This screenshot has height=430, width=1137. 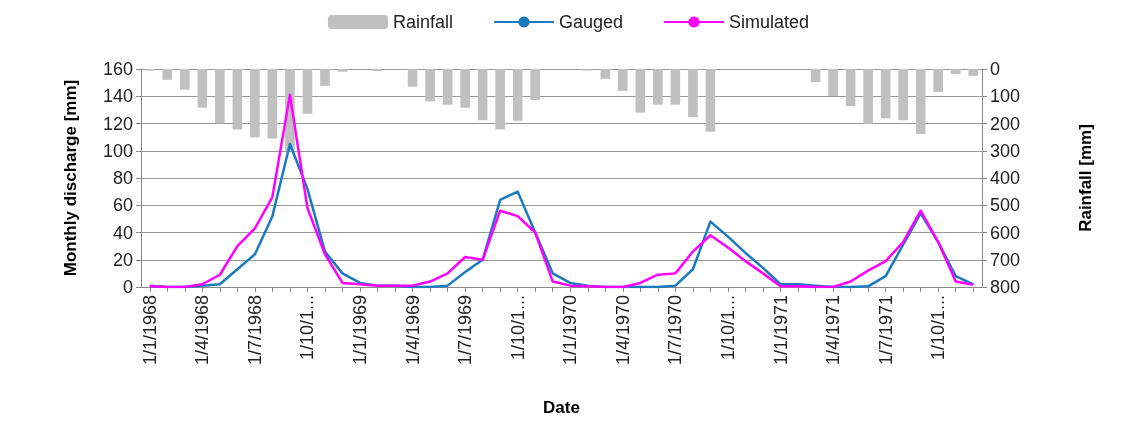 What do you see at coordinates (1005, 259) in the screenshot?
I see `y2-tick-label: 700` at bounding box center [1005, 259].